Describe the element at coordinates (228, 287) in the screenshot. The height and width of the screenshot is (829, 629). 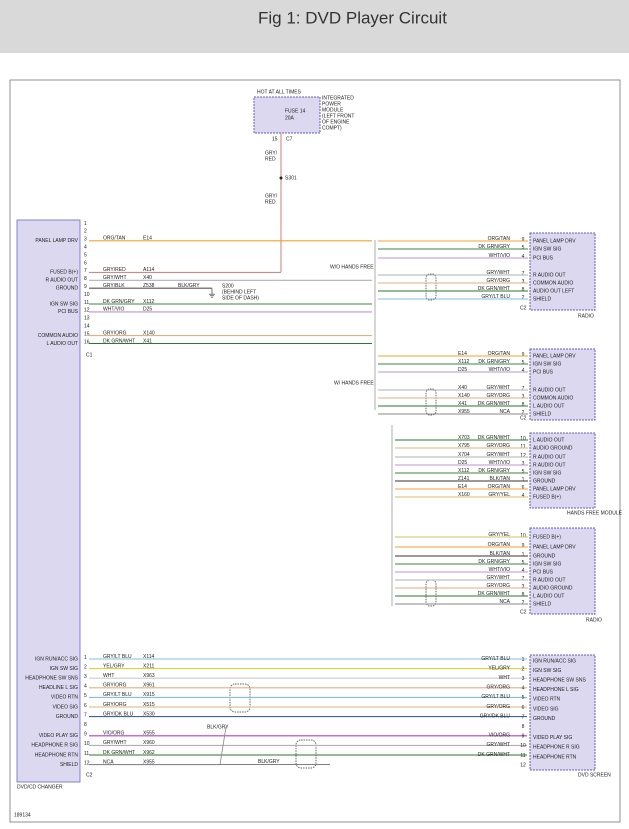
I see `splice-label: S200` at that location.